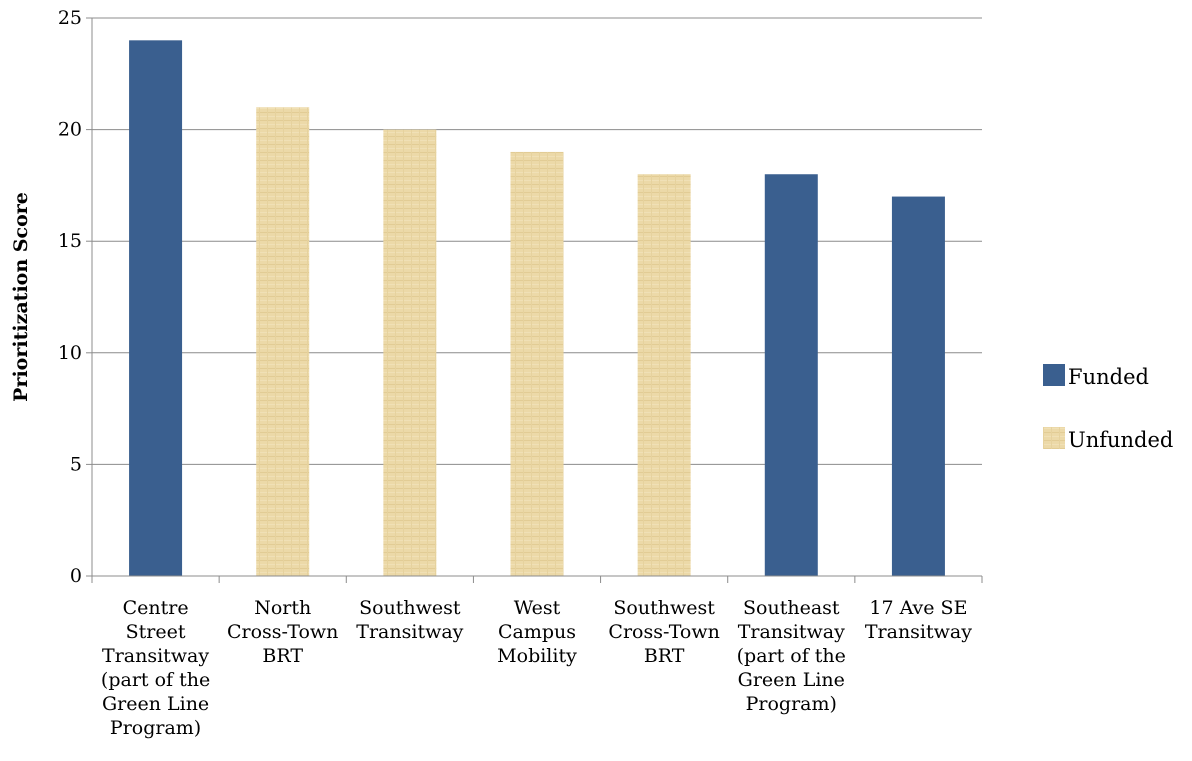 The height and width of the screenshot is (761, 1192). What do you see at coordinates (282, 632) in the screenshot?
I see `x-tick-label: North Cross-Town BRT` at bounding box center [282, 632].